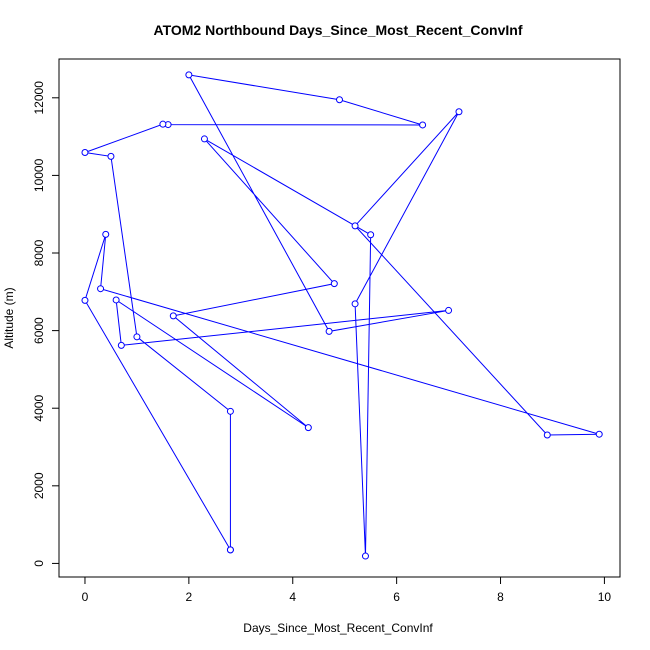  Describe the element at coordinates (39, 485) in the screenshot. I see `y-tick-label: 2000` at that location.